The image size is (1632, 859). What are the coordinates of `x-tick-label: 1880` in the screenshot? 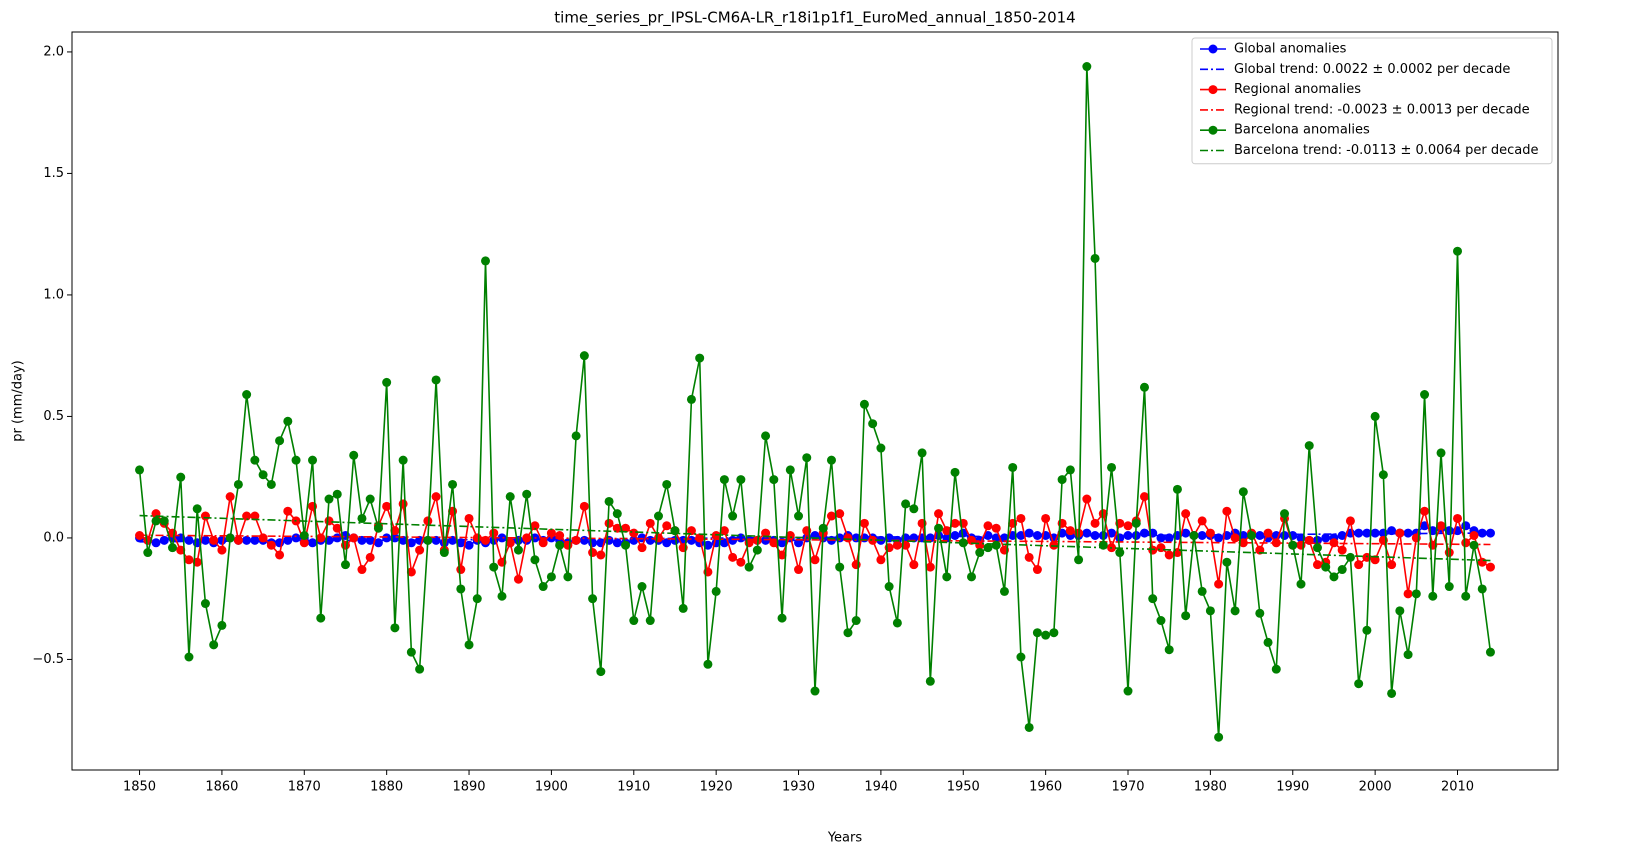 It's located at (386, 787).